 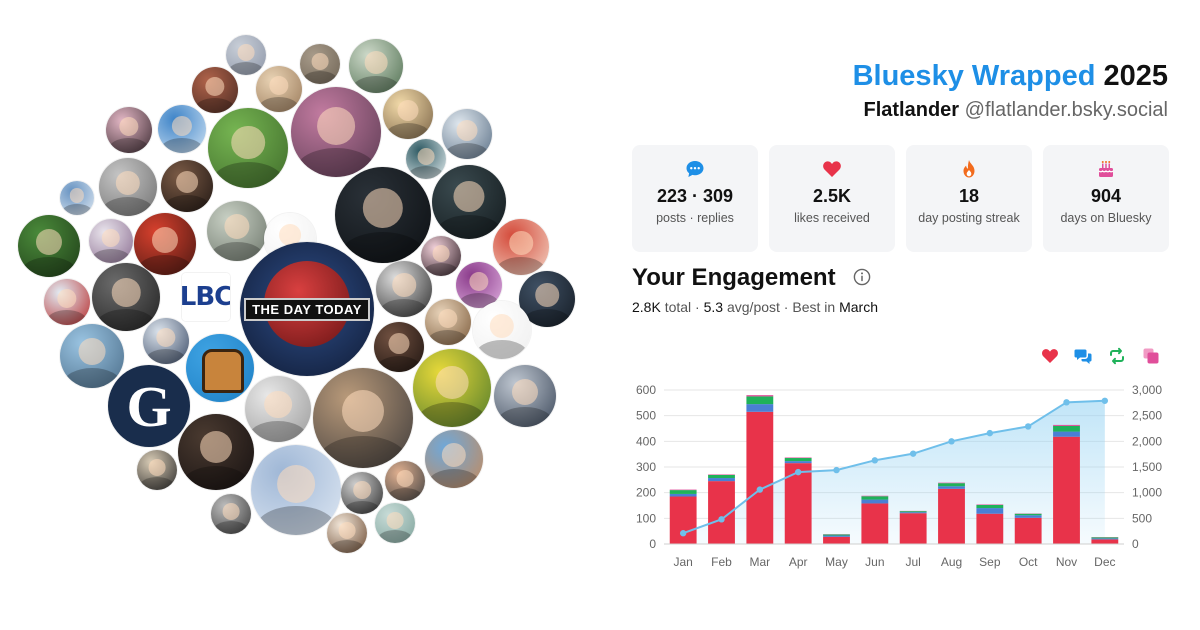 I want to click on guardian-logo-text: G, so click(x=149, y=406).